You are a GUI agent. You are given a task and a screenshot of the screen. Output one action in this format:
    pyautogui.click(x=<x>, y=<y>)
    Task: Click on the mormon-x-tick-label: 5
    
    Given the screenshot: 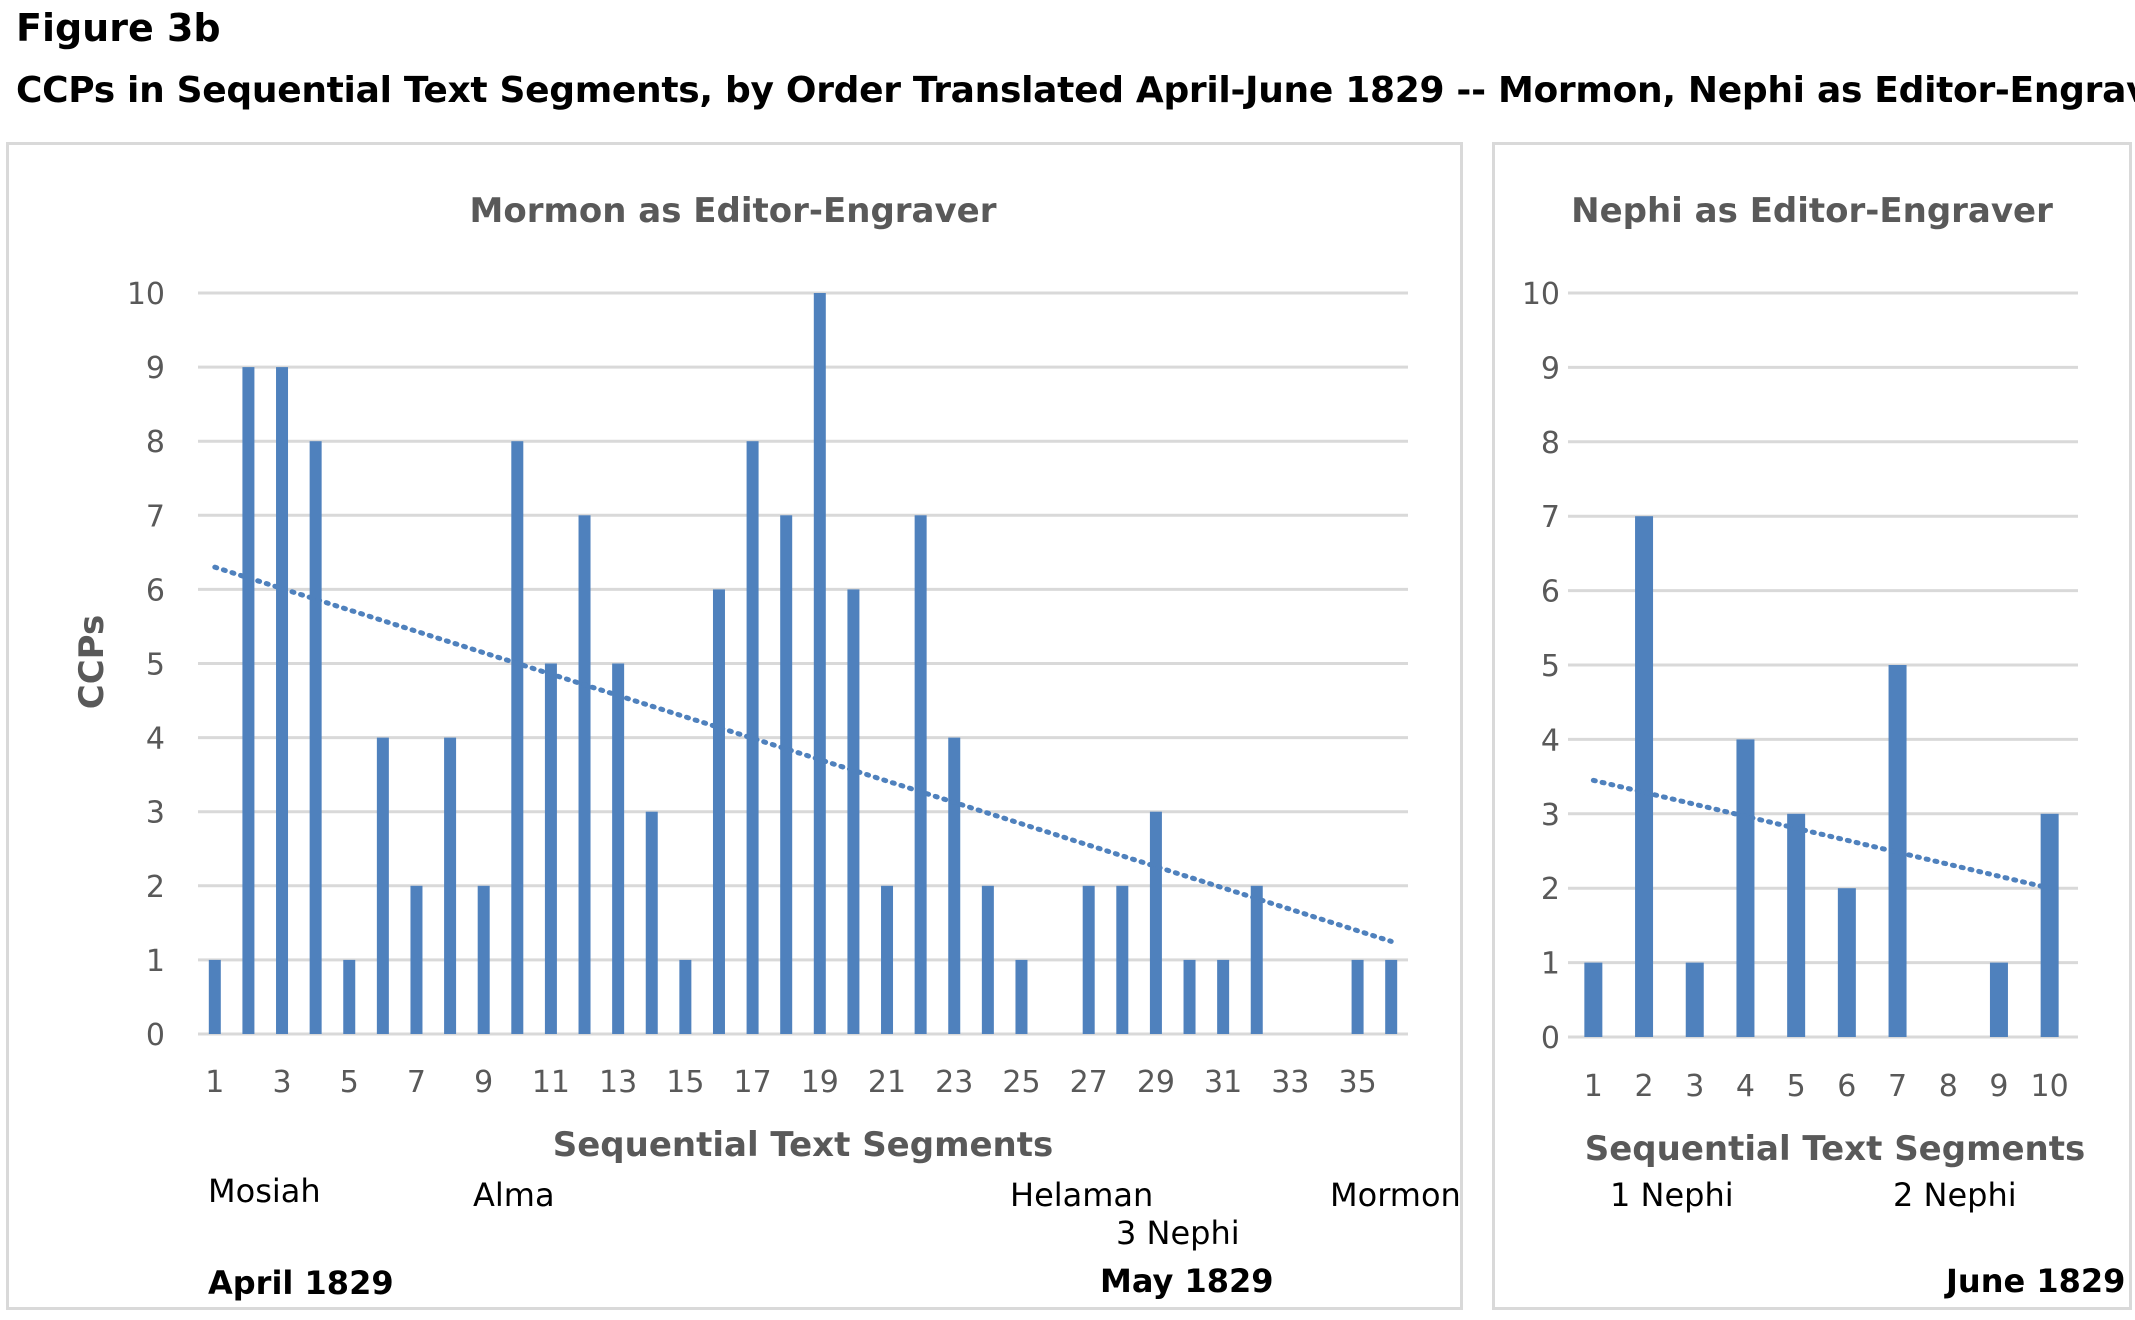 What is the action you would take?
    pyautogui.click(x=349, y=1082)
    